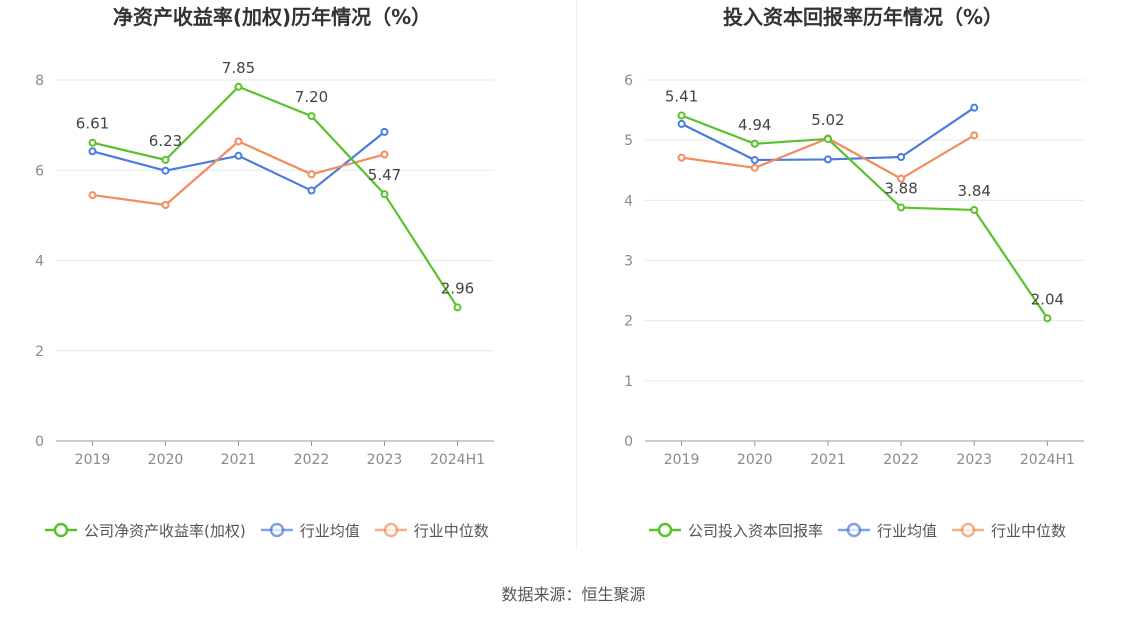 The image size is (1147, 619). What do you see at coordinates (92, 124) in the screenshot?
I see `data-label: 6.61` at bounding box center [92, 124].